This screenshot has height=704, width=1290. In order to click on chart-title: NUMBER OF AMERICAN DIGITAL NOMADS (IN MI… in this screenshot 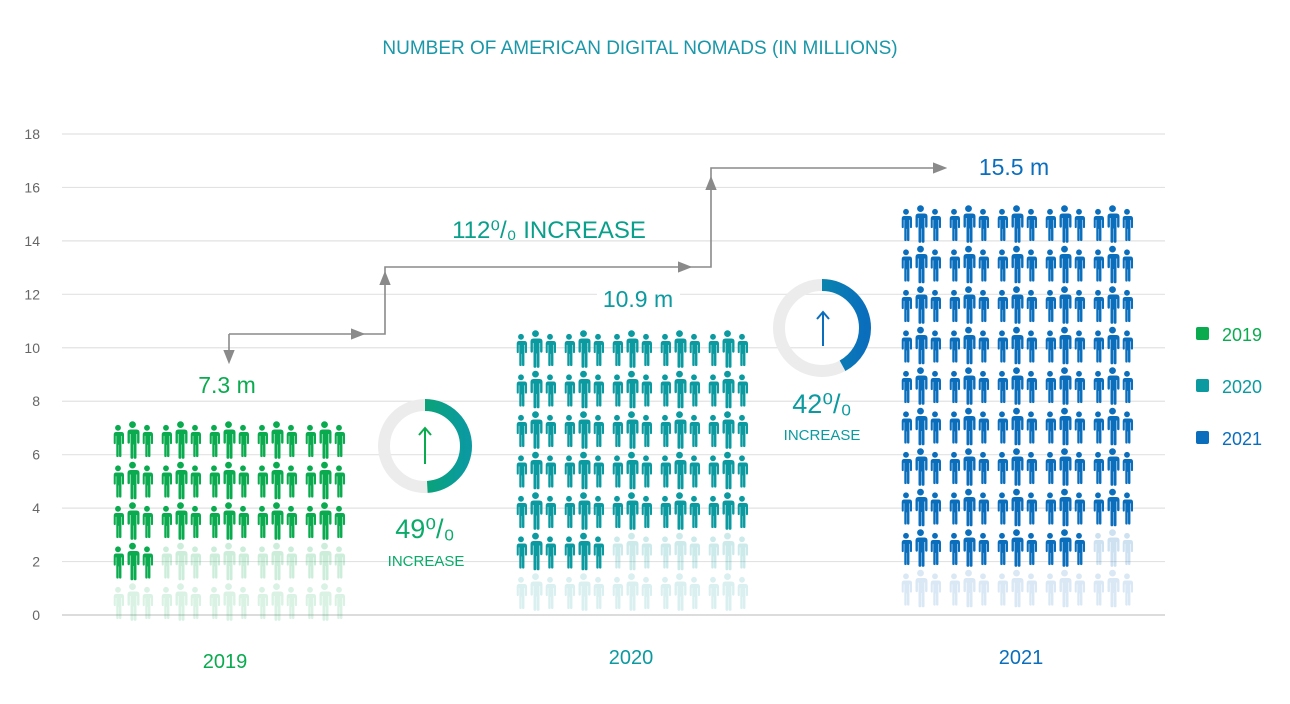, I will do `click(639, 48)`.